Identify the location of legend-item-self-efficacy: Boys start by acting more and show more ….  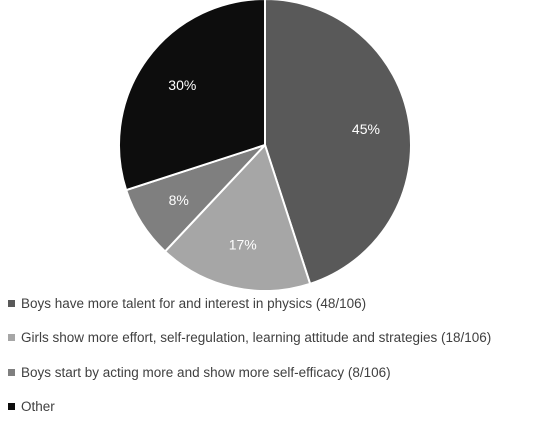
(278, 372).